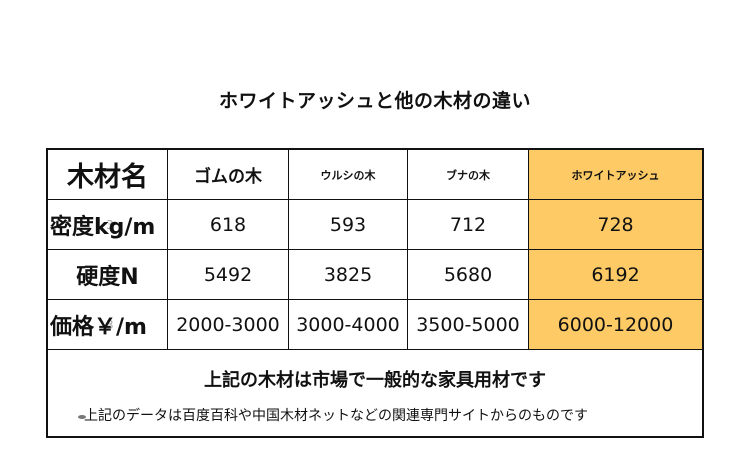 Image resolution: width=750 pixels, height=460 pixels. I want to click on price-beech: 3500-5000, so click(468, 325).